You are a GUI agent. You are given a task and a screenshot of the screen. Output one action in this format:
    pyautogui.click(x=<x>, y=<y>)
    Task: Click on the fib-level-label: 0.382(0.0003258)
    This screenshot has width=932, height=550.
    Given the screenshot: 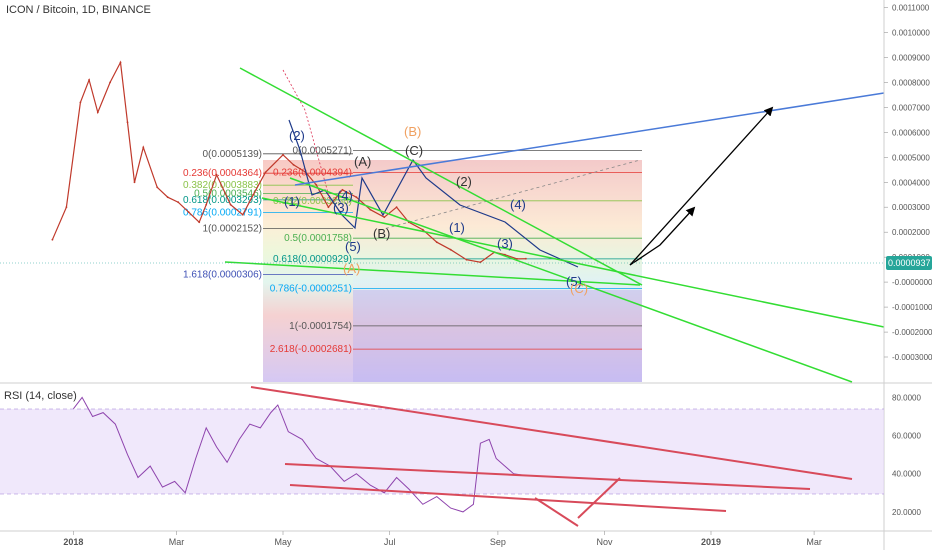 What is the action you would take?
    pyautogui.click(x=312, y=201)
    